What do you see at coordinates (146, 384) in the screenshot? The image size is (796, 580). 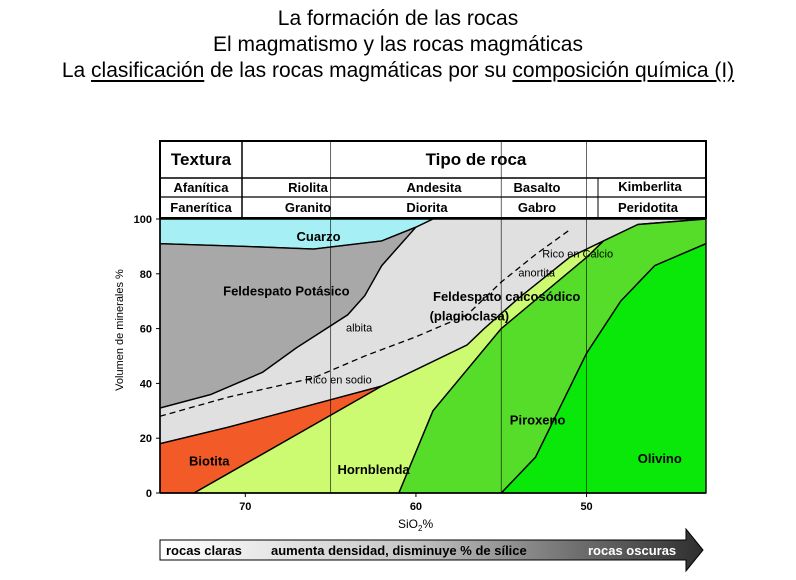 I see `y-tick-label-40: 40` at bounding box center [146, 384].